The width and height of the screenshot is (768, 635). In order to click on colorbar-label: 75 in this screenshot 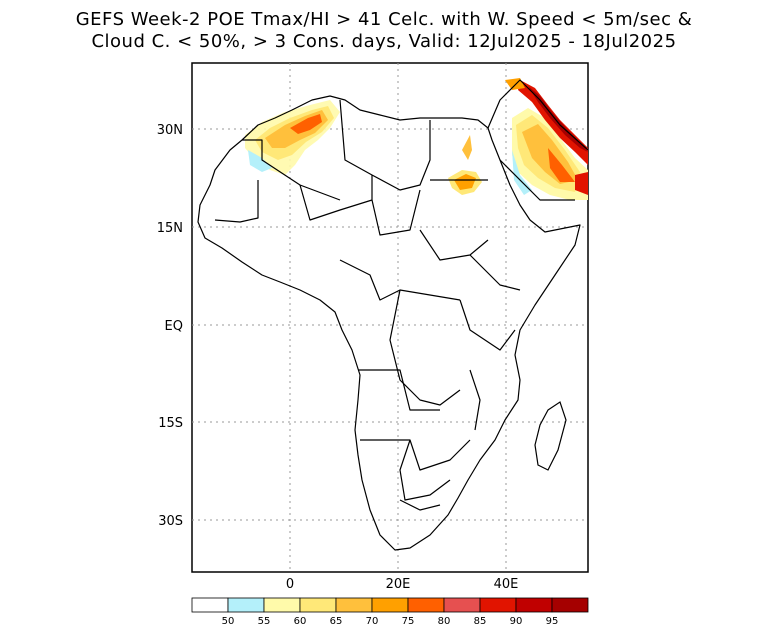, I will do `click(408, 621)`.